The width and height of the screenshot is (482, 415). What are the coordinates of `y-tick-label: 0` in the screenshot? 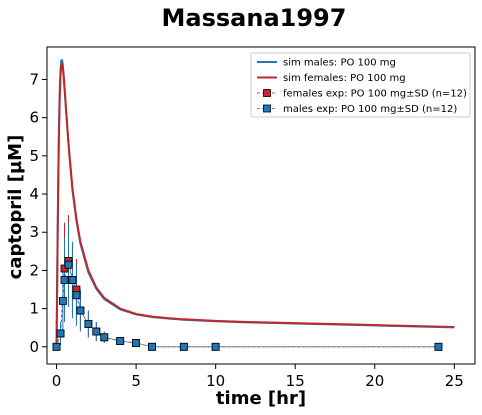 It's located at (34, 347).